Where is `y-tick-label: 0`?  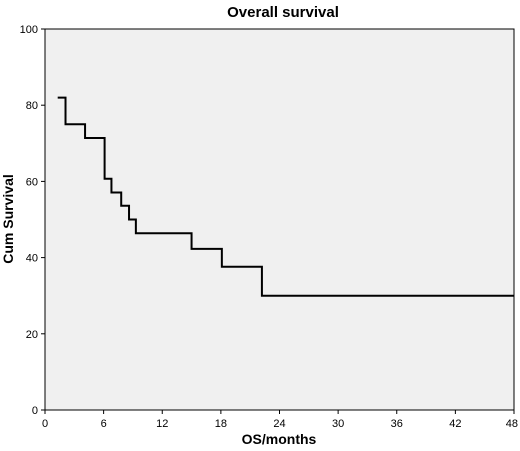 y-tick-label: 0 is located at coordinates (35, 411).